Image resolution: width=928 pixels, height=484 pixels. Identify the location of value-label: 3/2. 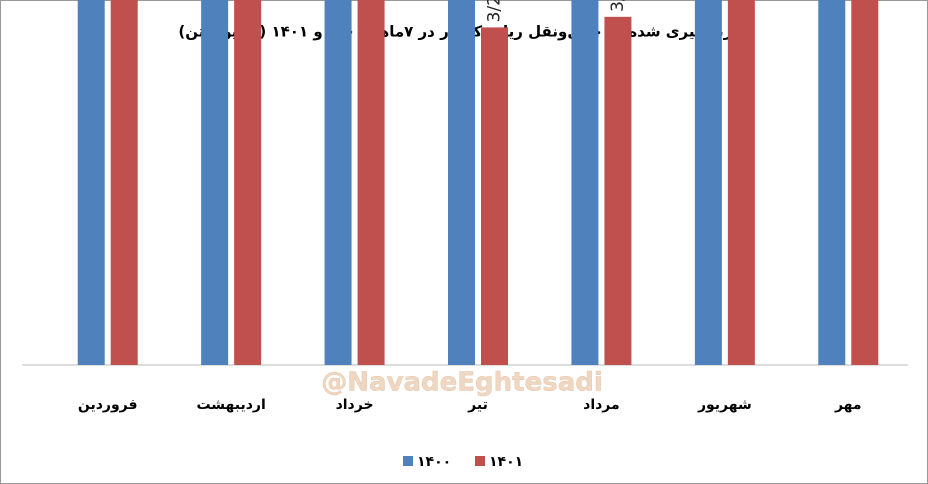
(495, 11).